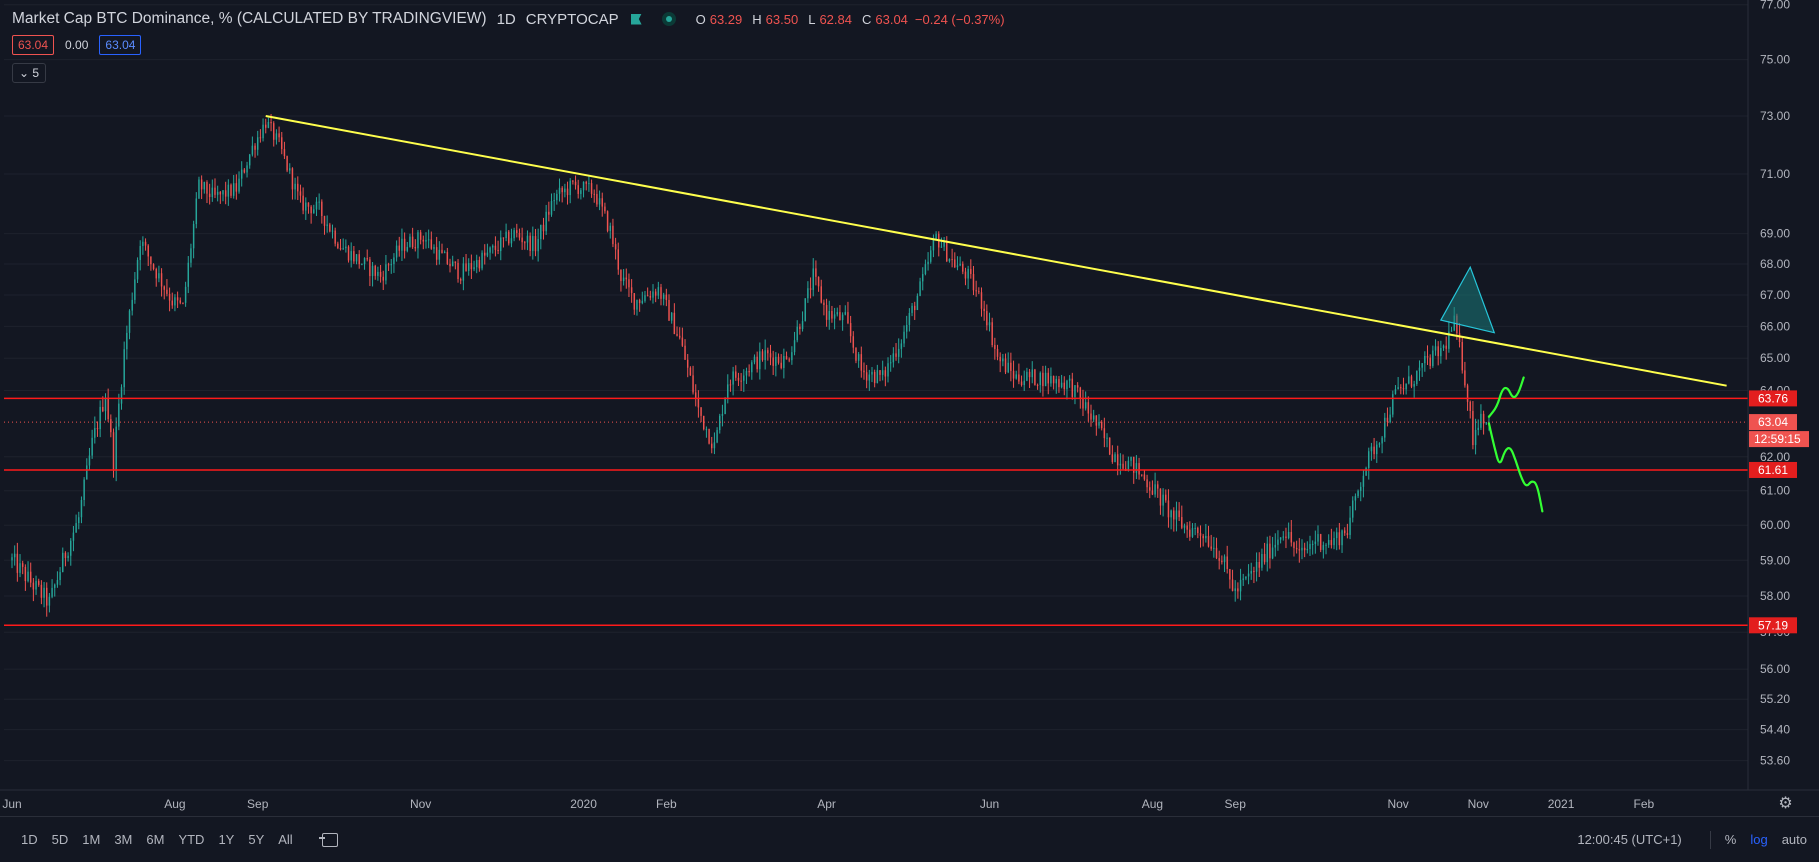  What do you see at coordinates (1773, 422) in the screenshot?
I see `last-price-tag` at bounding box center [1773, 422].